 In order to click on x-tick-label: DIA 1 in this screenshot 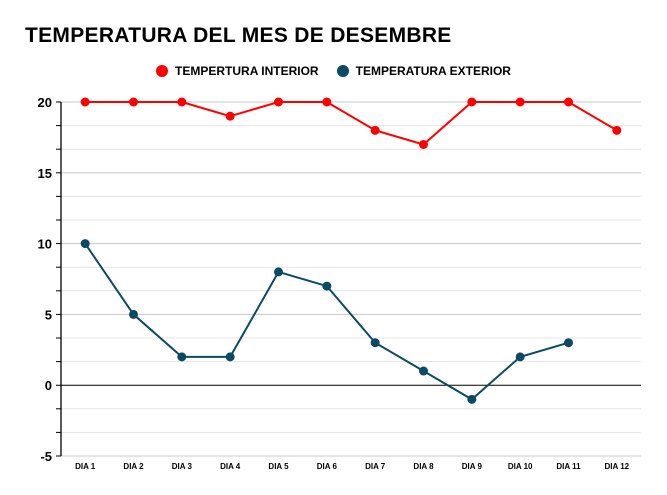, I will do `click(85, 466)`.